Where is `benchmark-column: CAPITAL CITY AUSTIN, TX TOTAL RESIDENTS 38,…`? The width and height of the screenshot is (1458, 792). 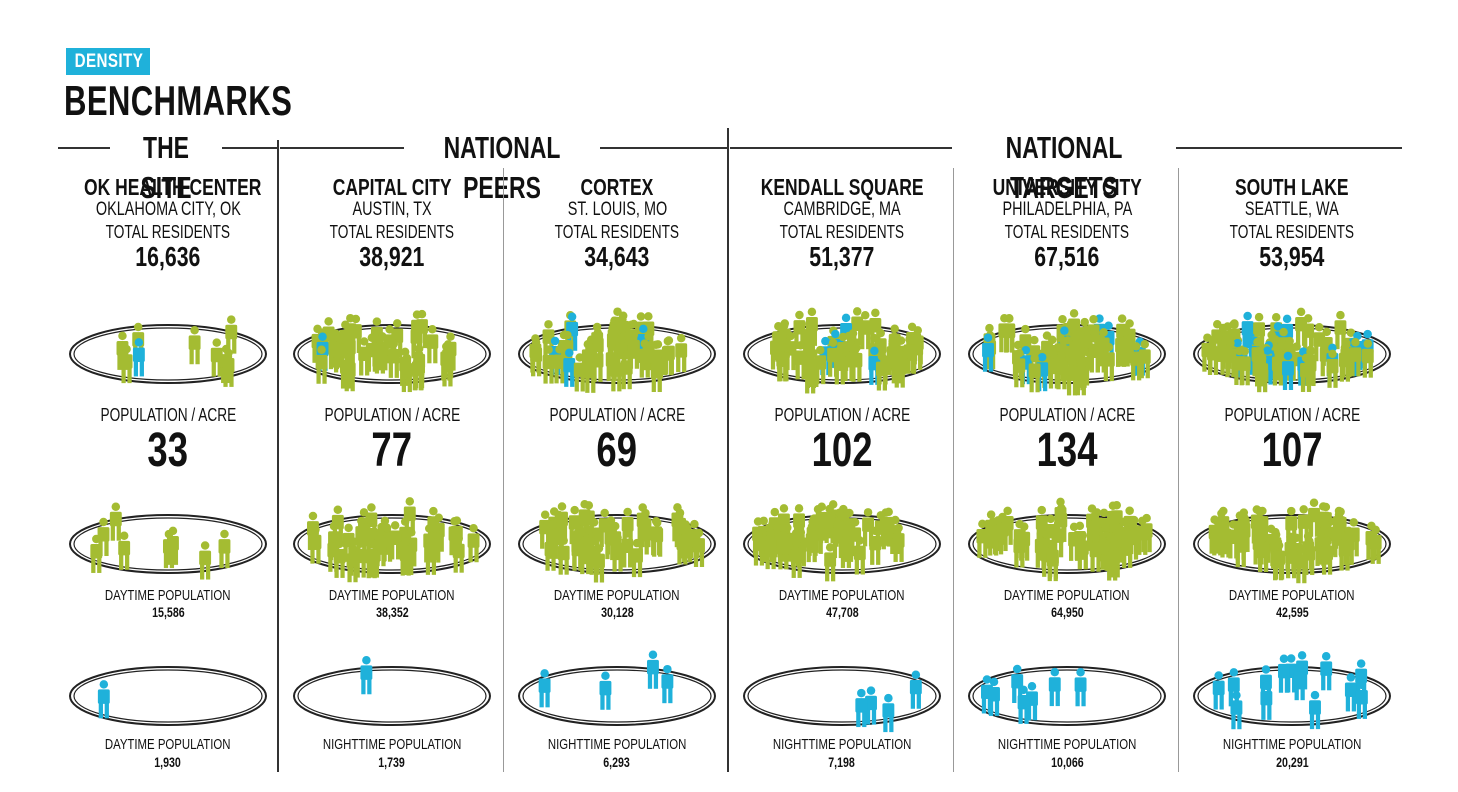 benchmark-column: CAPITAL CITY AUSTIN, TX TOTAL RESIDENTS 38,… is located at coordinates (392, 473).